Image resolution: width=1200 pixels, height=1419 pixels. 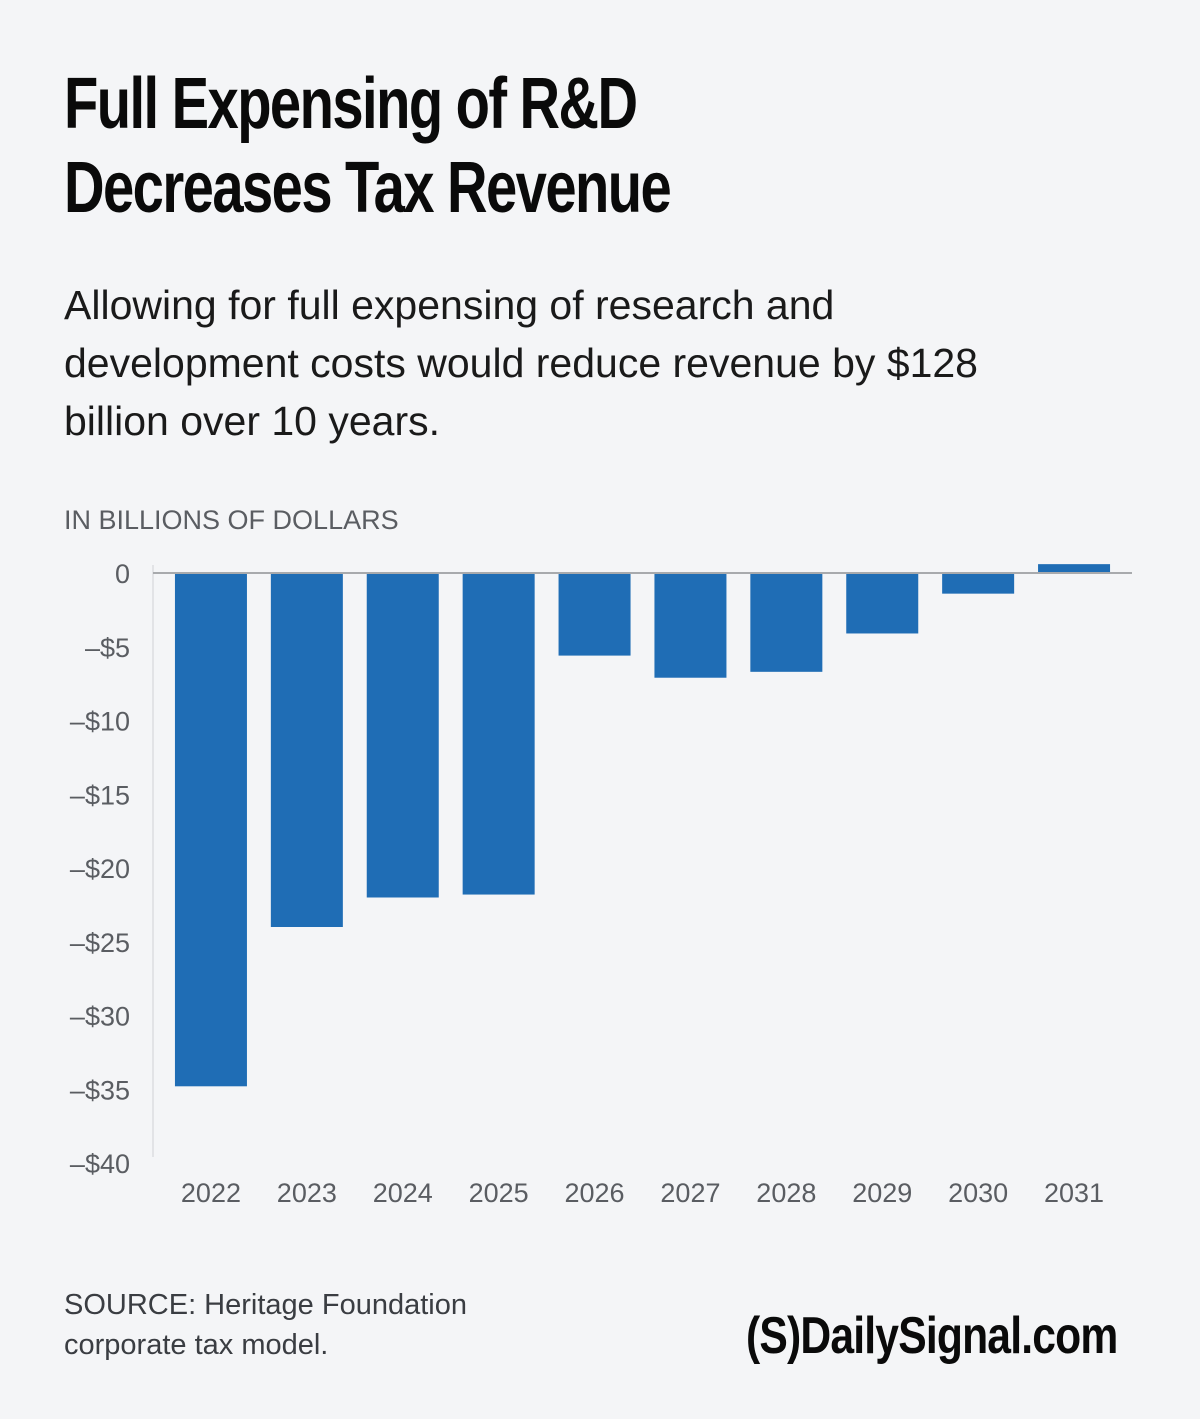 I want to click on y-tick-label: –$10, so click(x=100, y=722).